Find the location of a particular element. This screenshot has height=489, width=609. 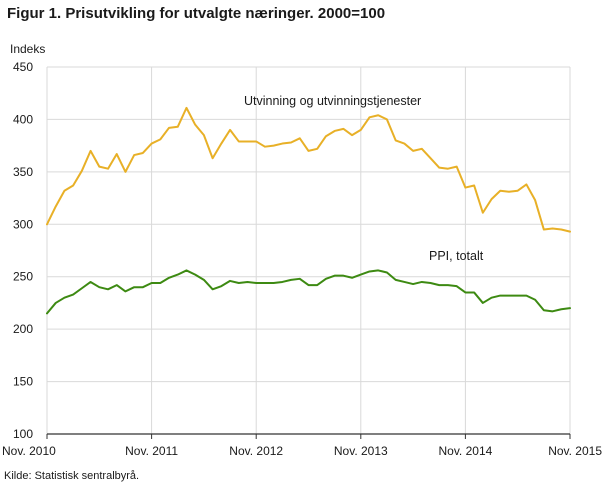

x-tick-label: Nov. 2013 is located at coordinates (361, 451).